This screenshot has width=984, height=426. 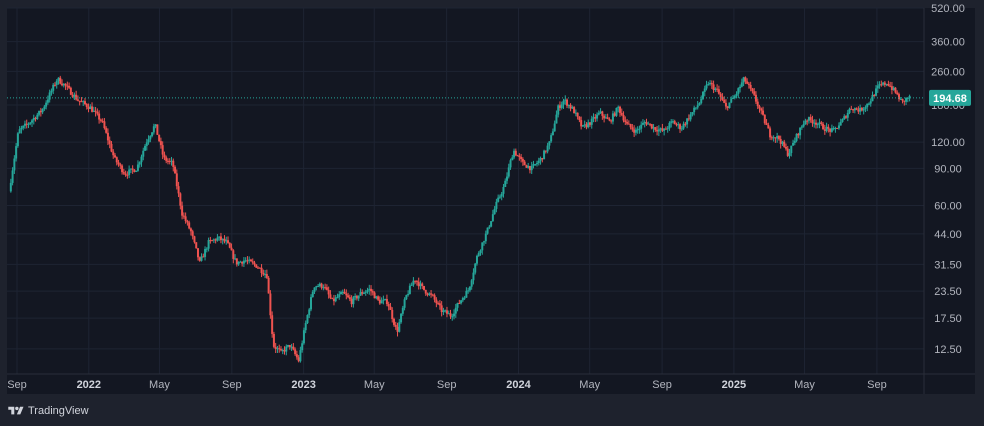 What do you see at coordinates (734, 385) in the screenshot?
I see `time-tick-label: 2025` at bounding box center [734, 385].